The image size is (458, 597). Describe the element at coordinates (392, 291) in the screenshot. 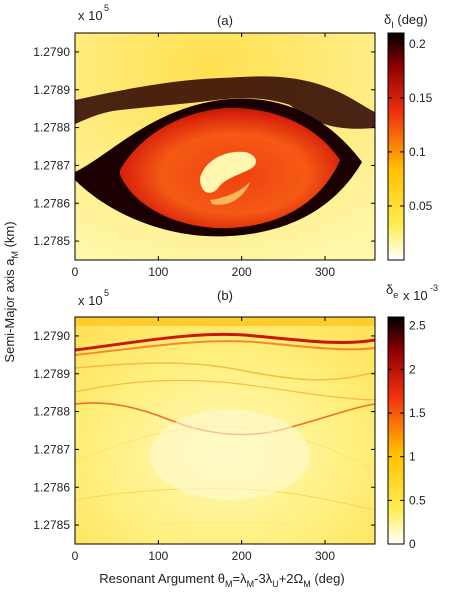

I see `colorbar-label-b: δe` at that location.